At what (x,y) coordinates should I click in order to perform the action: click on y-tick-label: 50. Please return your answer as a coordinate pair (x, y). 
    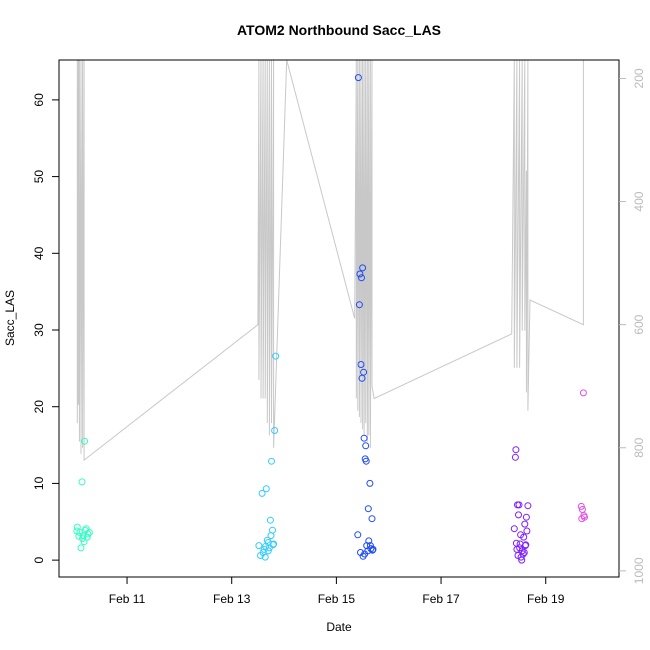
    Looking at the image, I should click on (39, 177).